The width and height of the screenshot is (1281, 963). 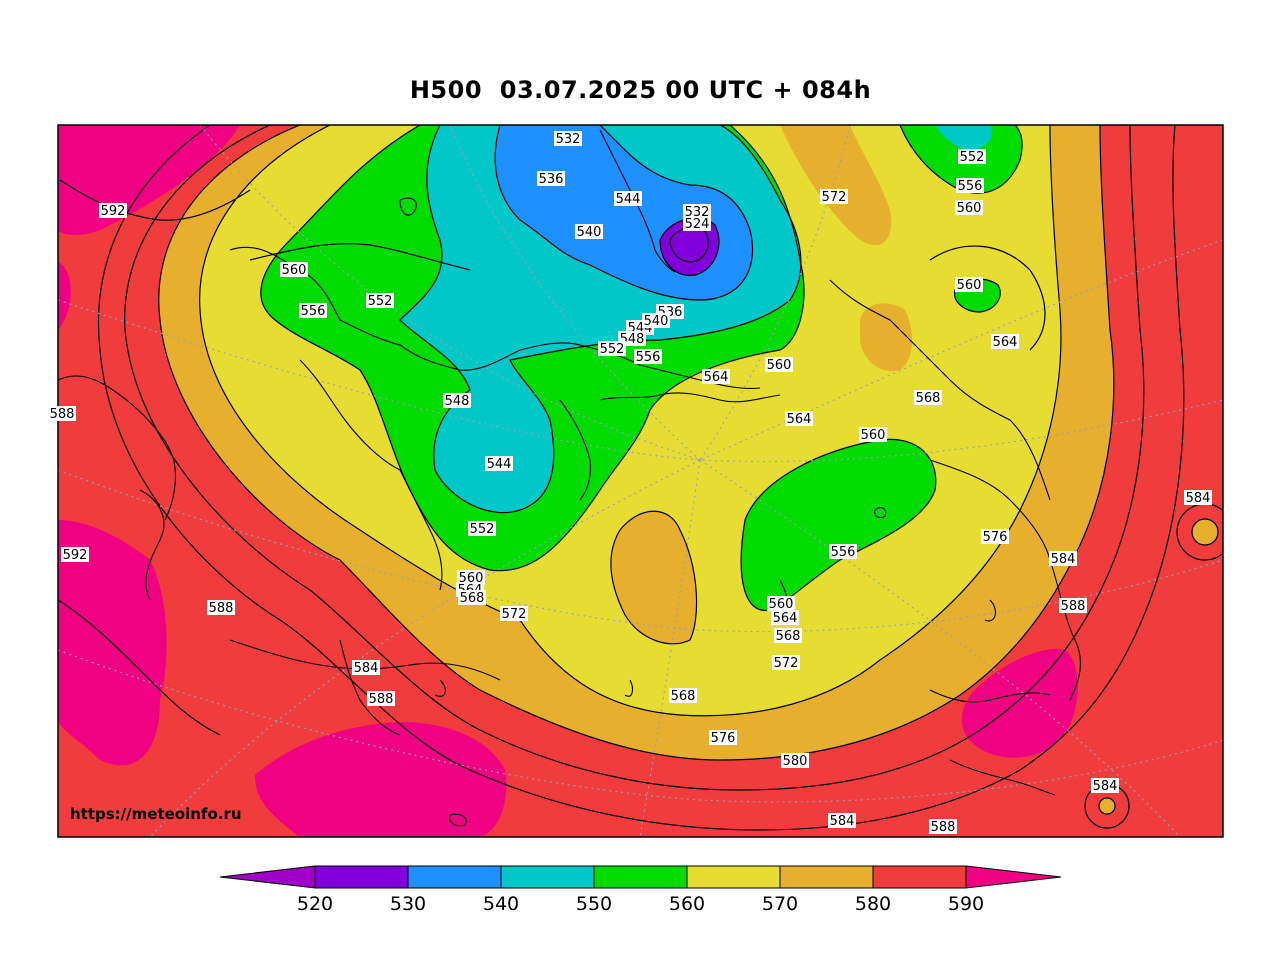 I want to click on colorbar-tick-label: 590, so click(x=966, y=904).